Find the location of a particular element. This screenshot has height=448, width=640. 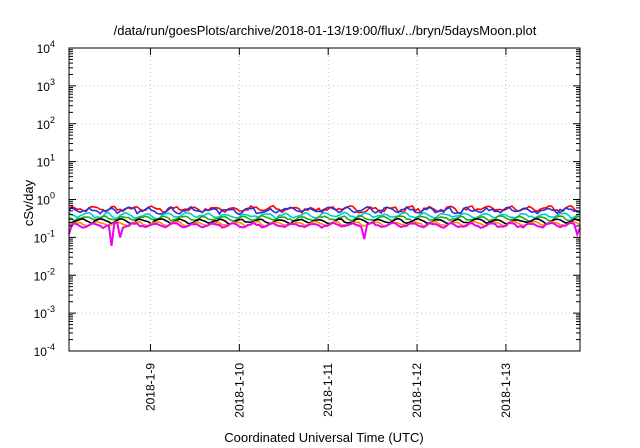

x-tick-label: 2018-1-12 is located at coordinates (417, 390).